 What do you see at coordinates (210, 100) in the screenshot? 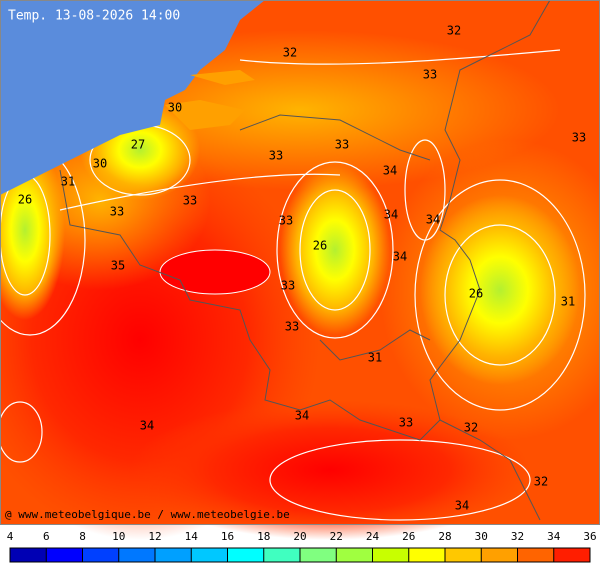
I see `island` at bounding box center [210, 100].